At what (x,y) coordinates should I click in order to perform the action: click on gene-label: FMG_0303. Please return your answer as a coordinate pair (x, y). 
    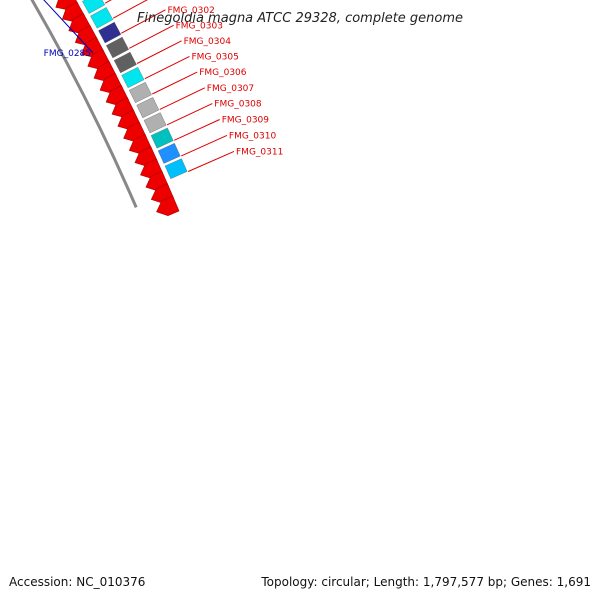
    Looking at the image, I should click on (199, 26).